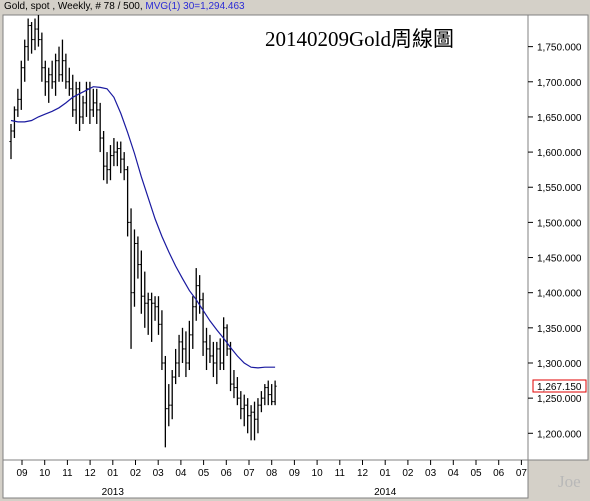 This screenshot has width=590, height=501. I want to click on price-tick-label: 1,550.000, so click(559, 188).